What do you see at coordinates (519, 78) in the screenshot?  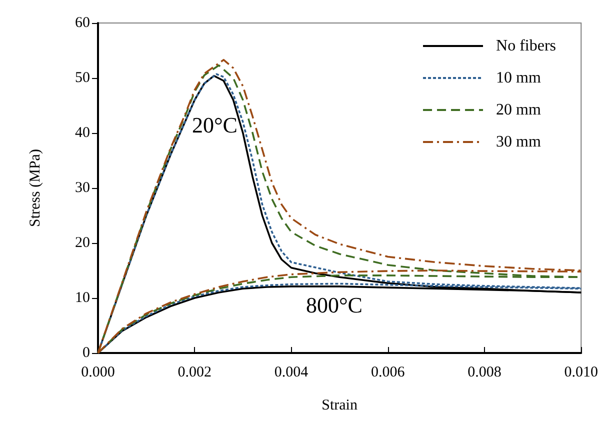 I see `legend-label: 10 mm` at bounding box center [519, 78].